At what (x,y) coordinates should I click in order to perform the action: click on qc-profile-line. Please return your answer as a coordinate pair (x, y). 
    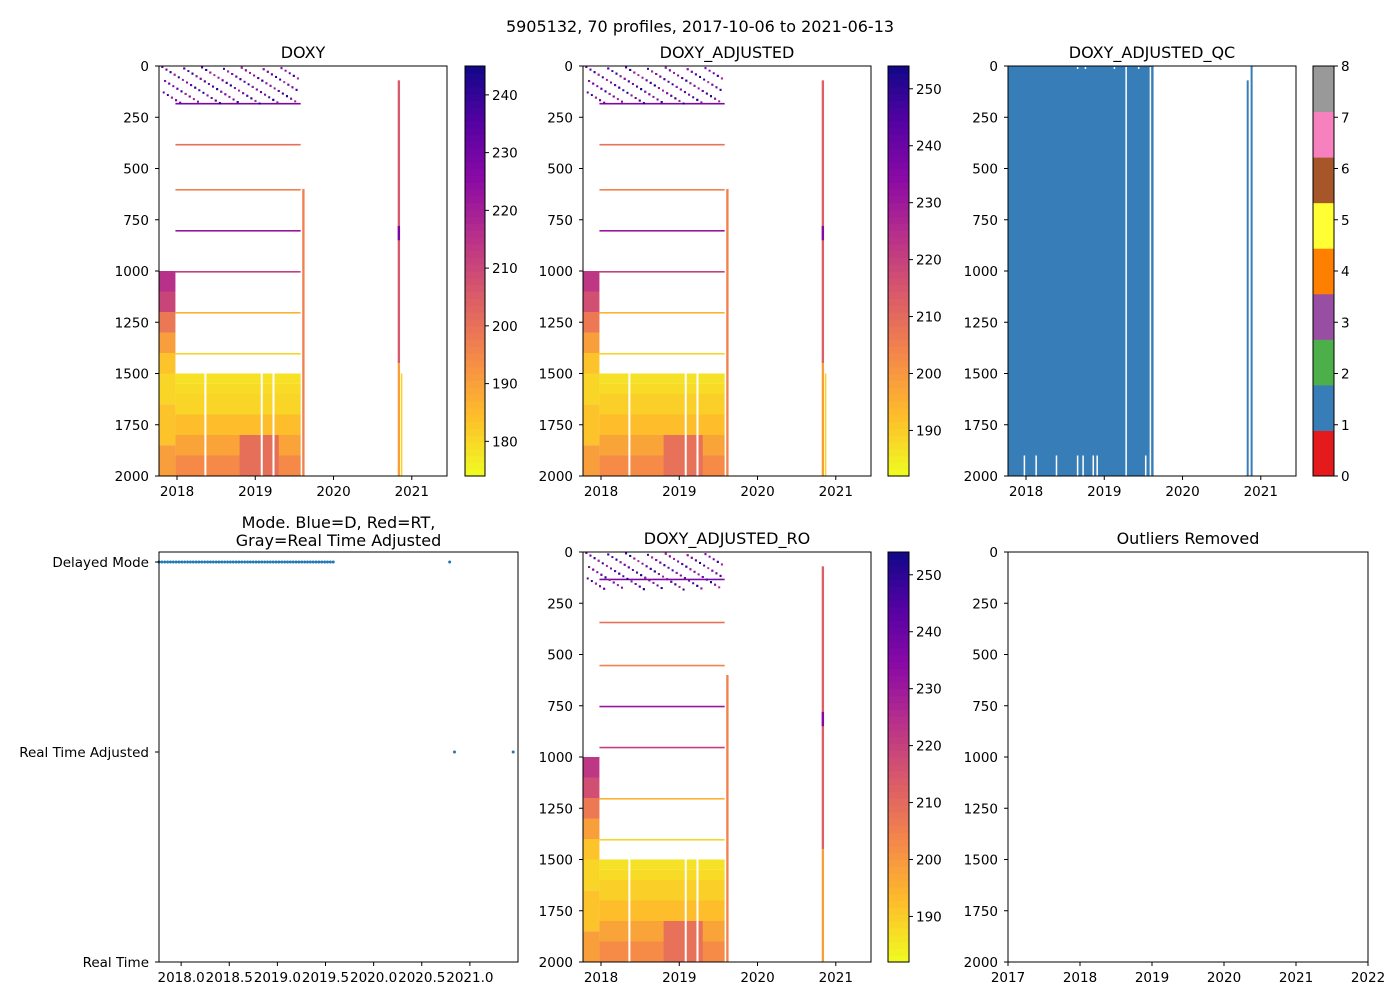
    Looking at the image, I should click on (1247, 278).